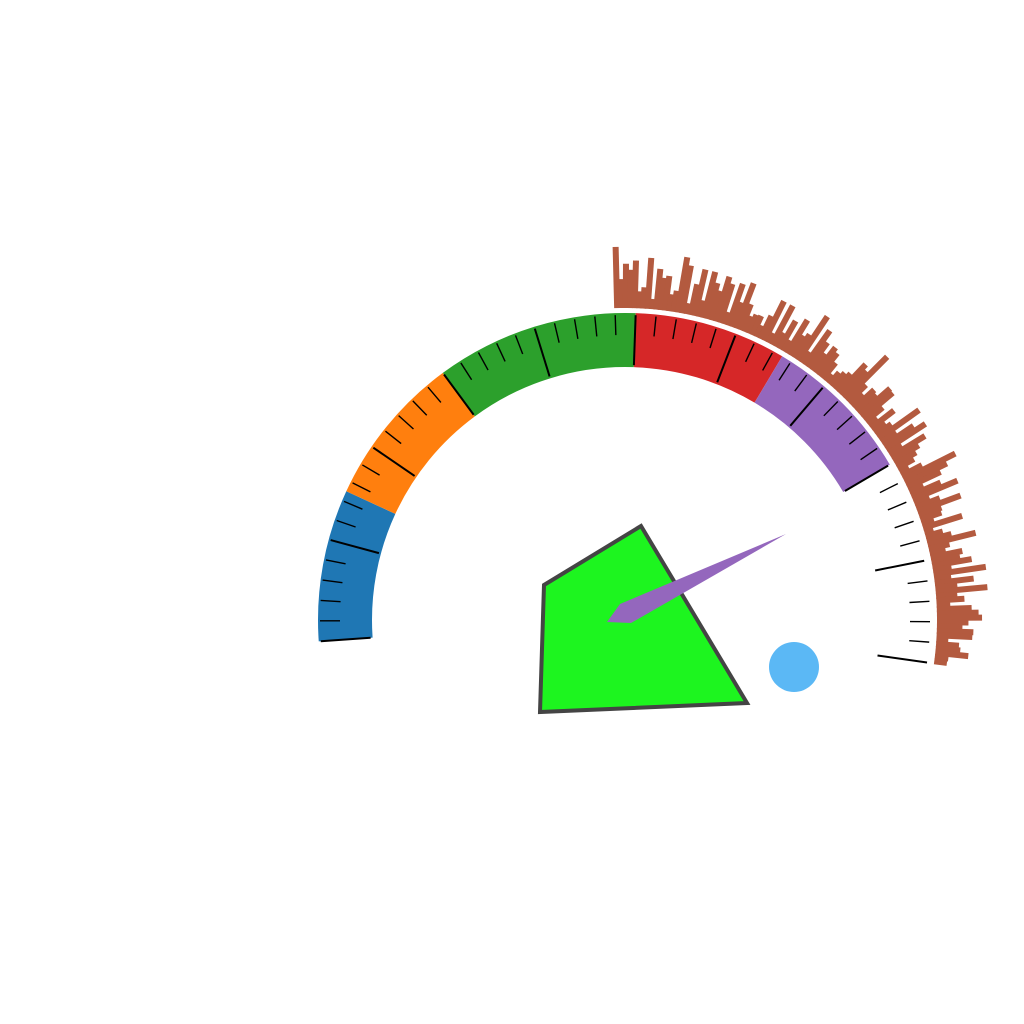  I want to click on data-polygon, so click(644, 619).